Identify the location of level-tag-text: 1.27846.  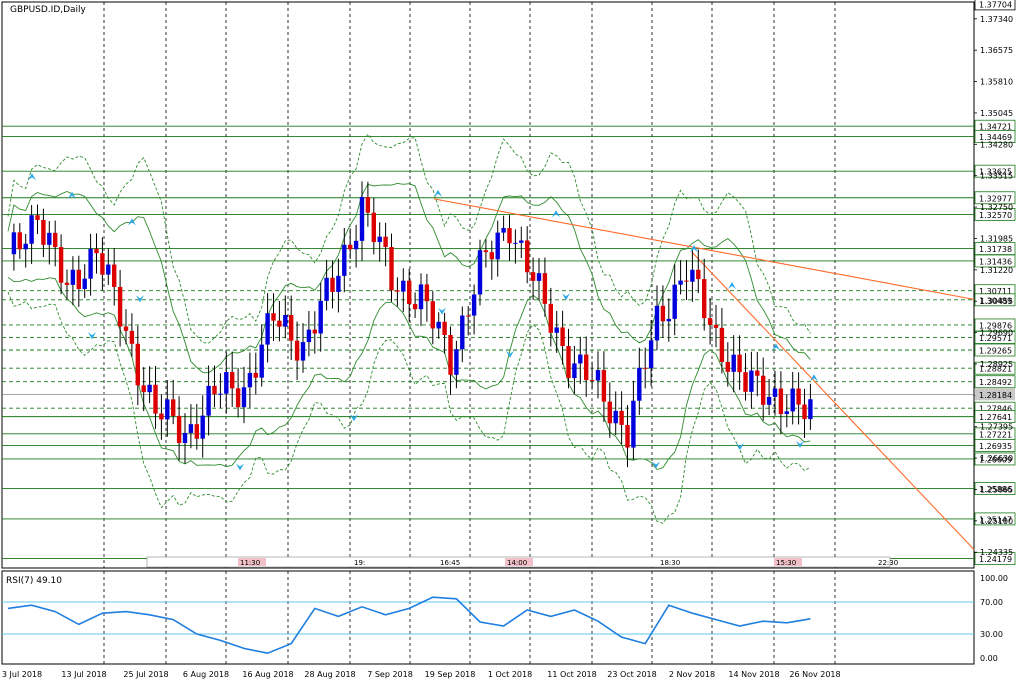
(995, 409).